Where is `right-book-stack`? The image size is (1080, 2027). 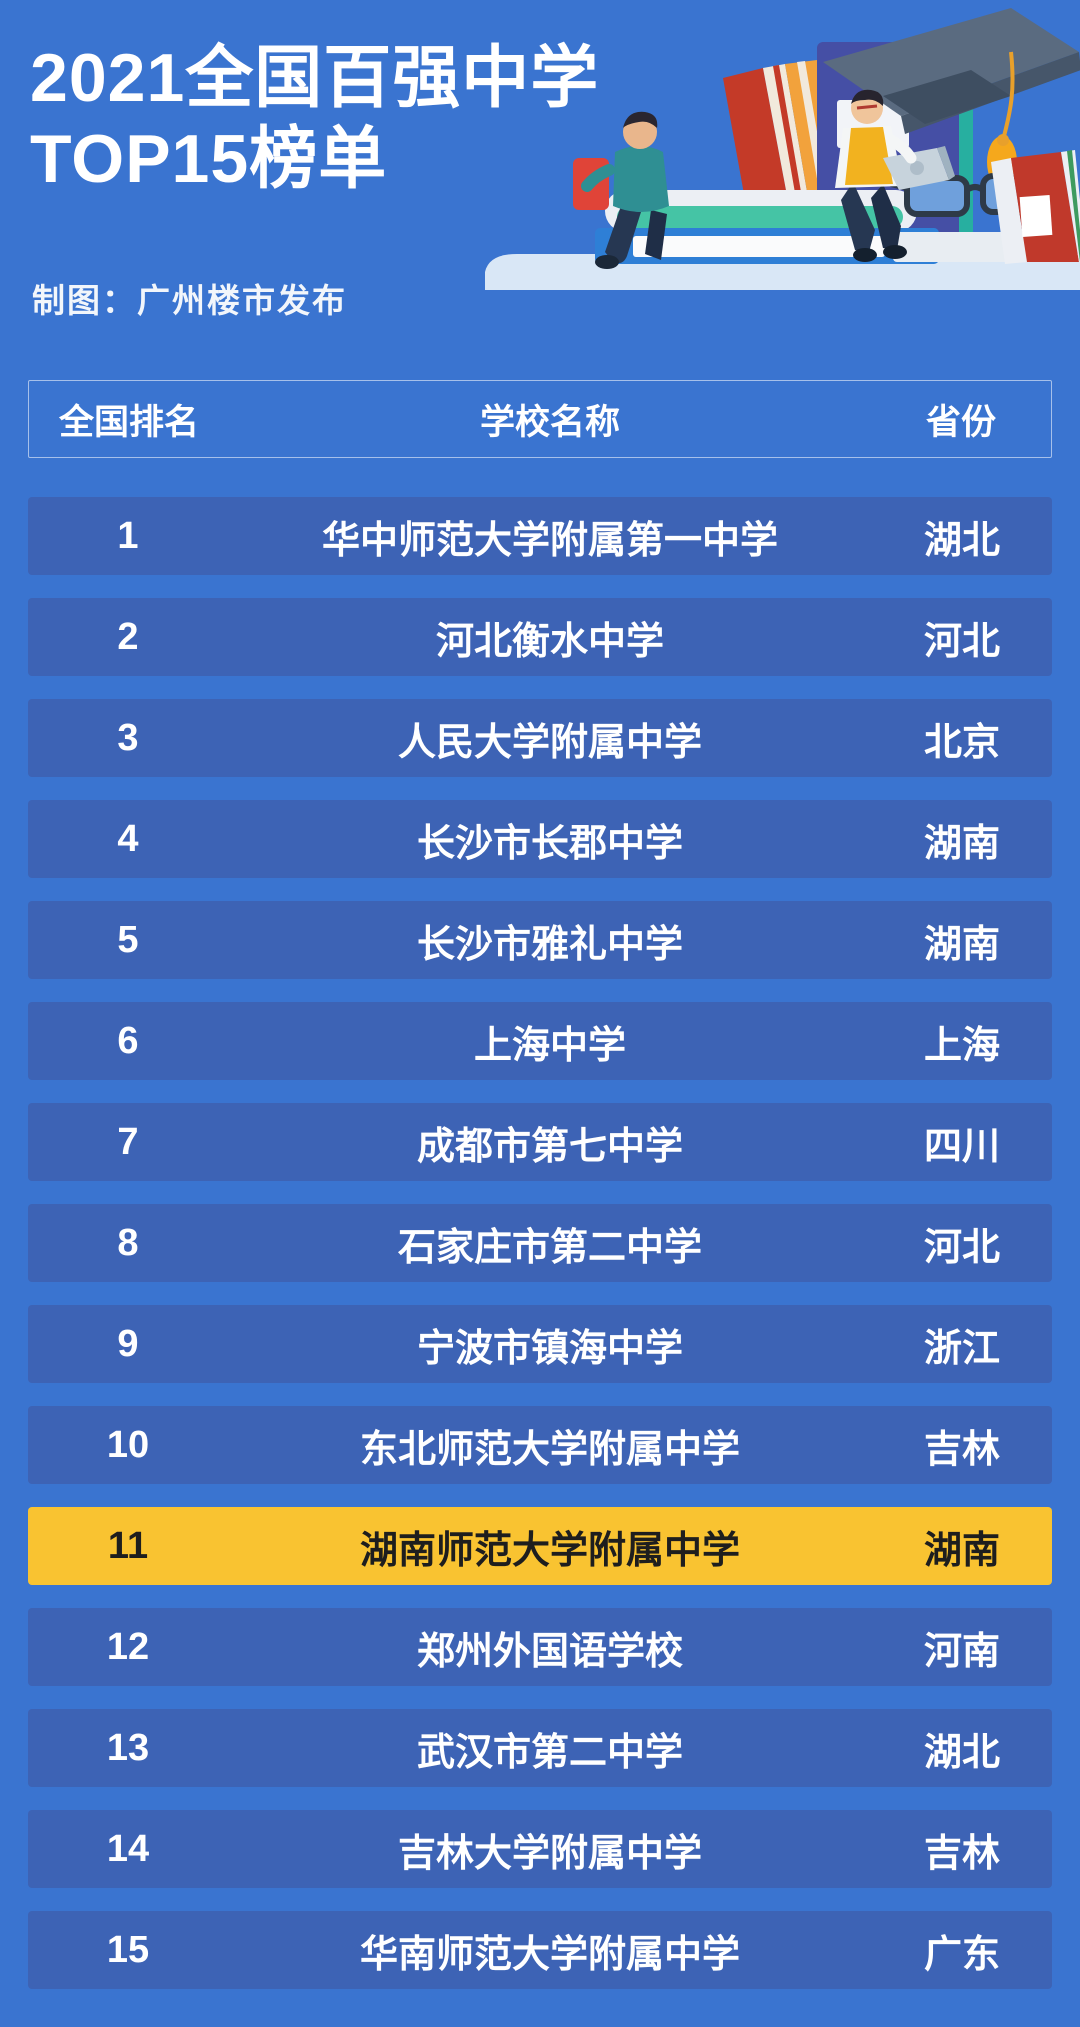 right-book-stack is located at coordinates (1035, 207).